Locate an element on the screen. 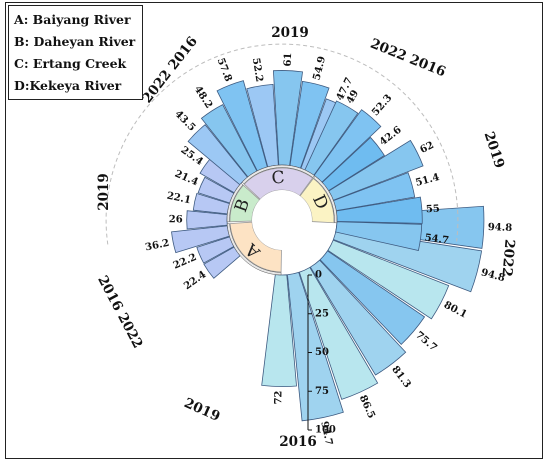 The image size is (550, 465). value-label-c-2: 48.2 is located at coordinates (203, 97).